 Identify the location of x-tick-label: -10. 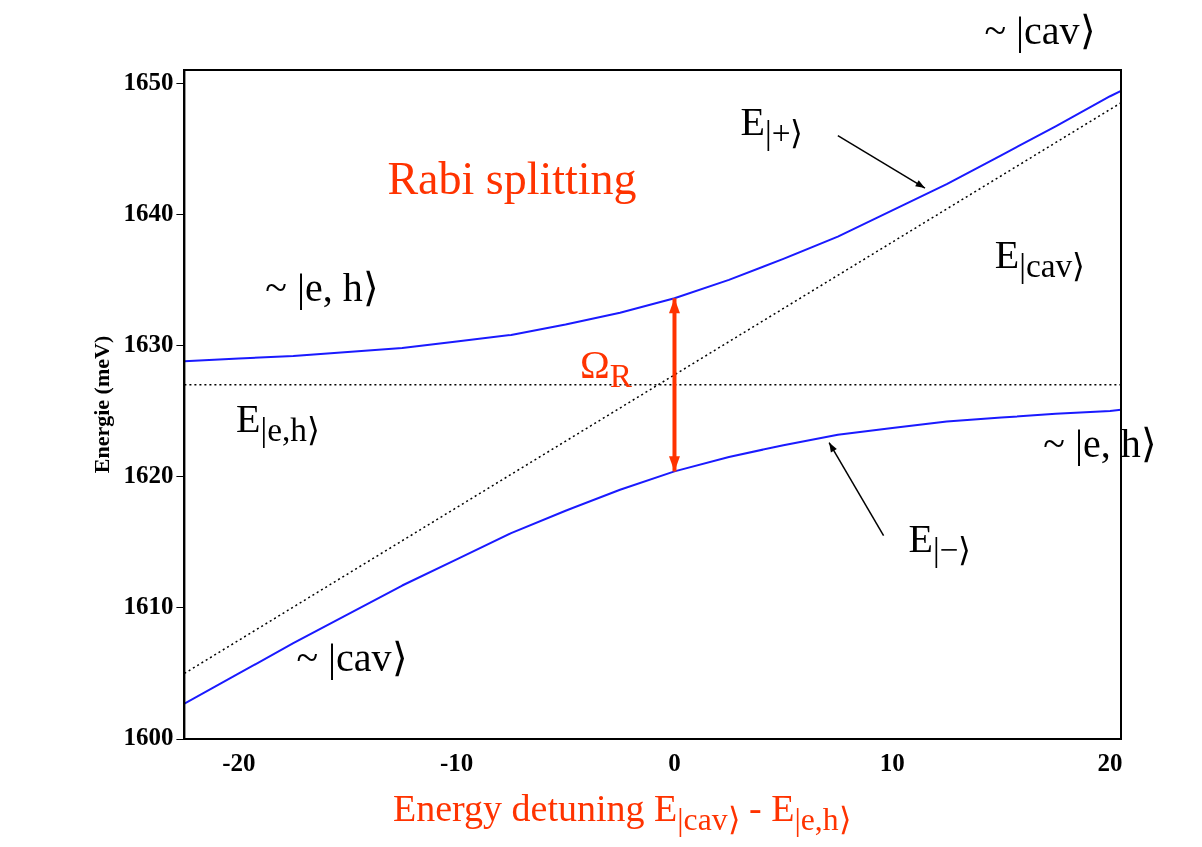
(457, 763).